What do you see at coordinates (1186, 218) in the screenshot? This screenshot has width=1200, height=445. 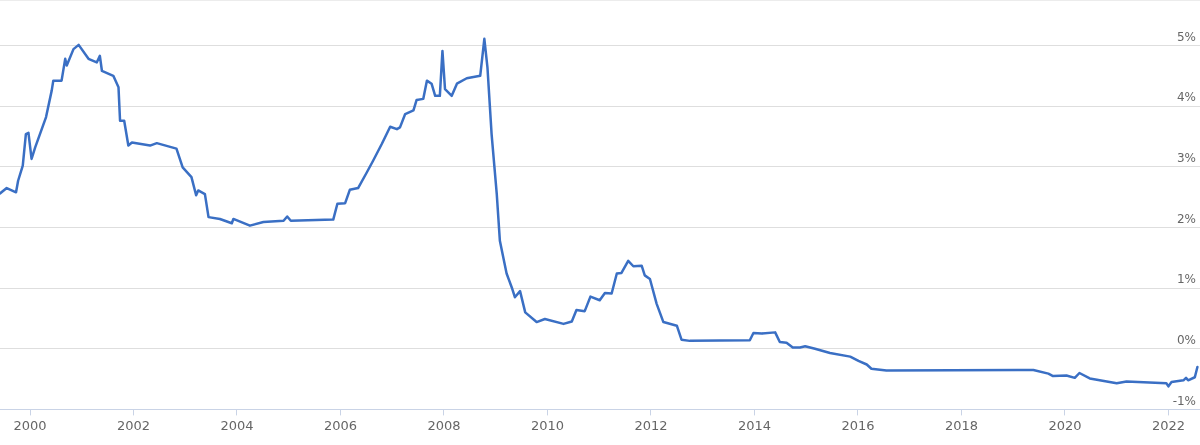 I see `y-tick-label: 2%` at bounding box center [1186, 218].